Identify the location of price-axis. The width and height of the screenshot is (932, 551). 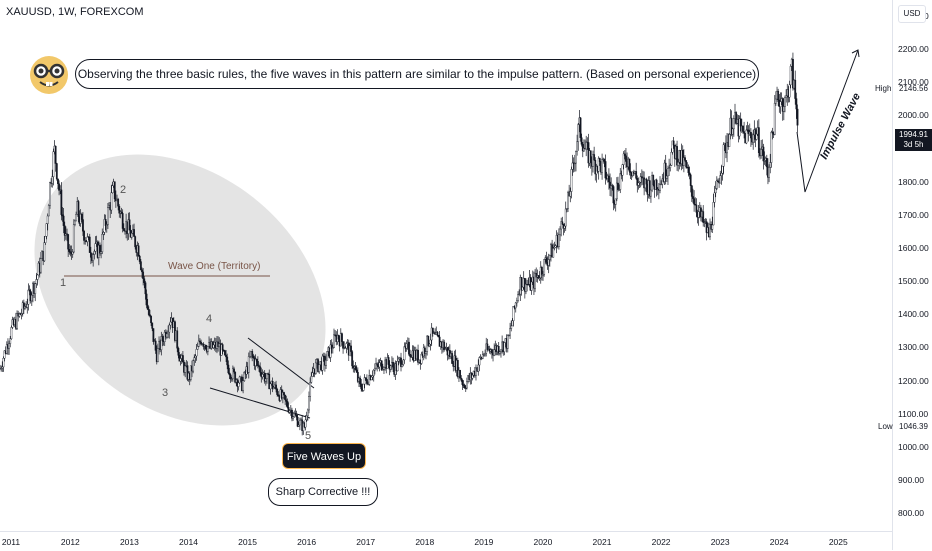
(912, 275).